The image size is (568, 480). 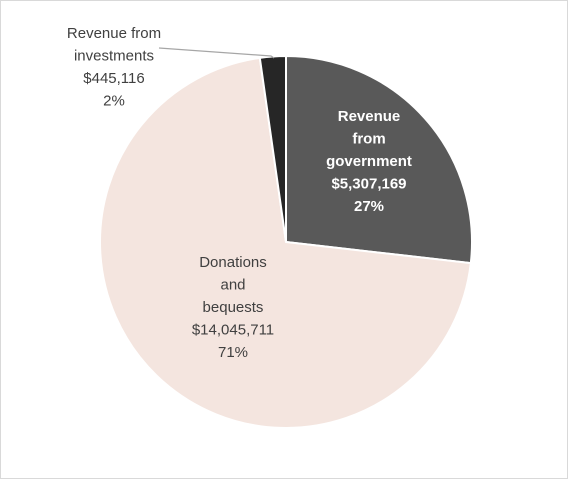 I want to click on pie-slice-government, so click(x=379, y=159).